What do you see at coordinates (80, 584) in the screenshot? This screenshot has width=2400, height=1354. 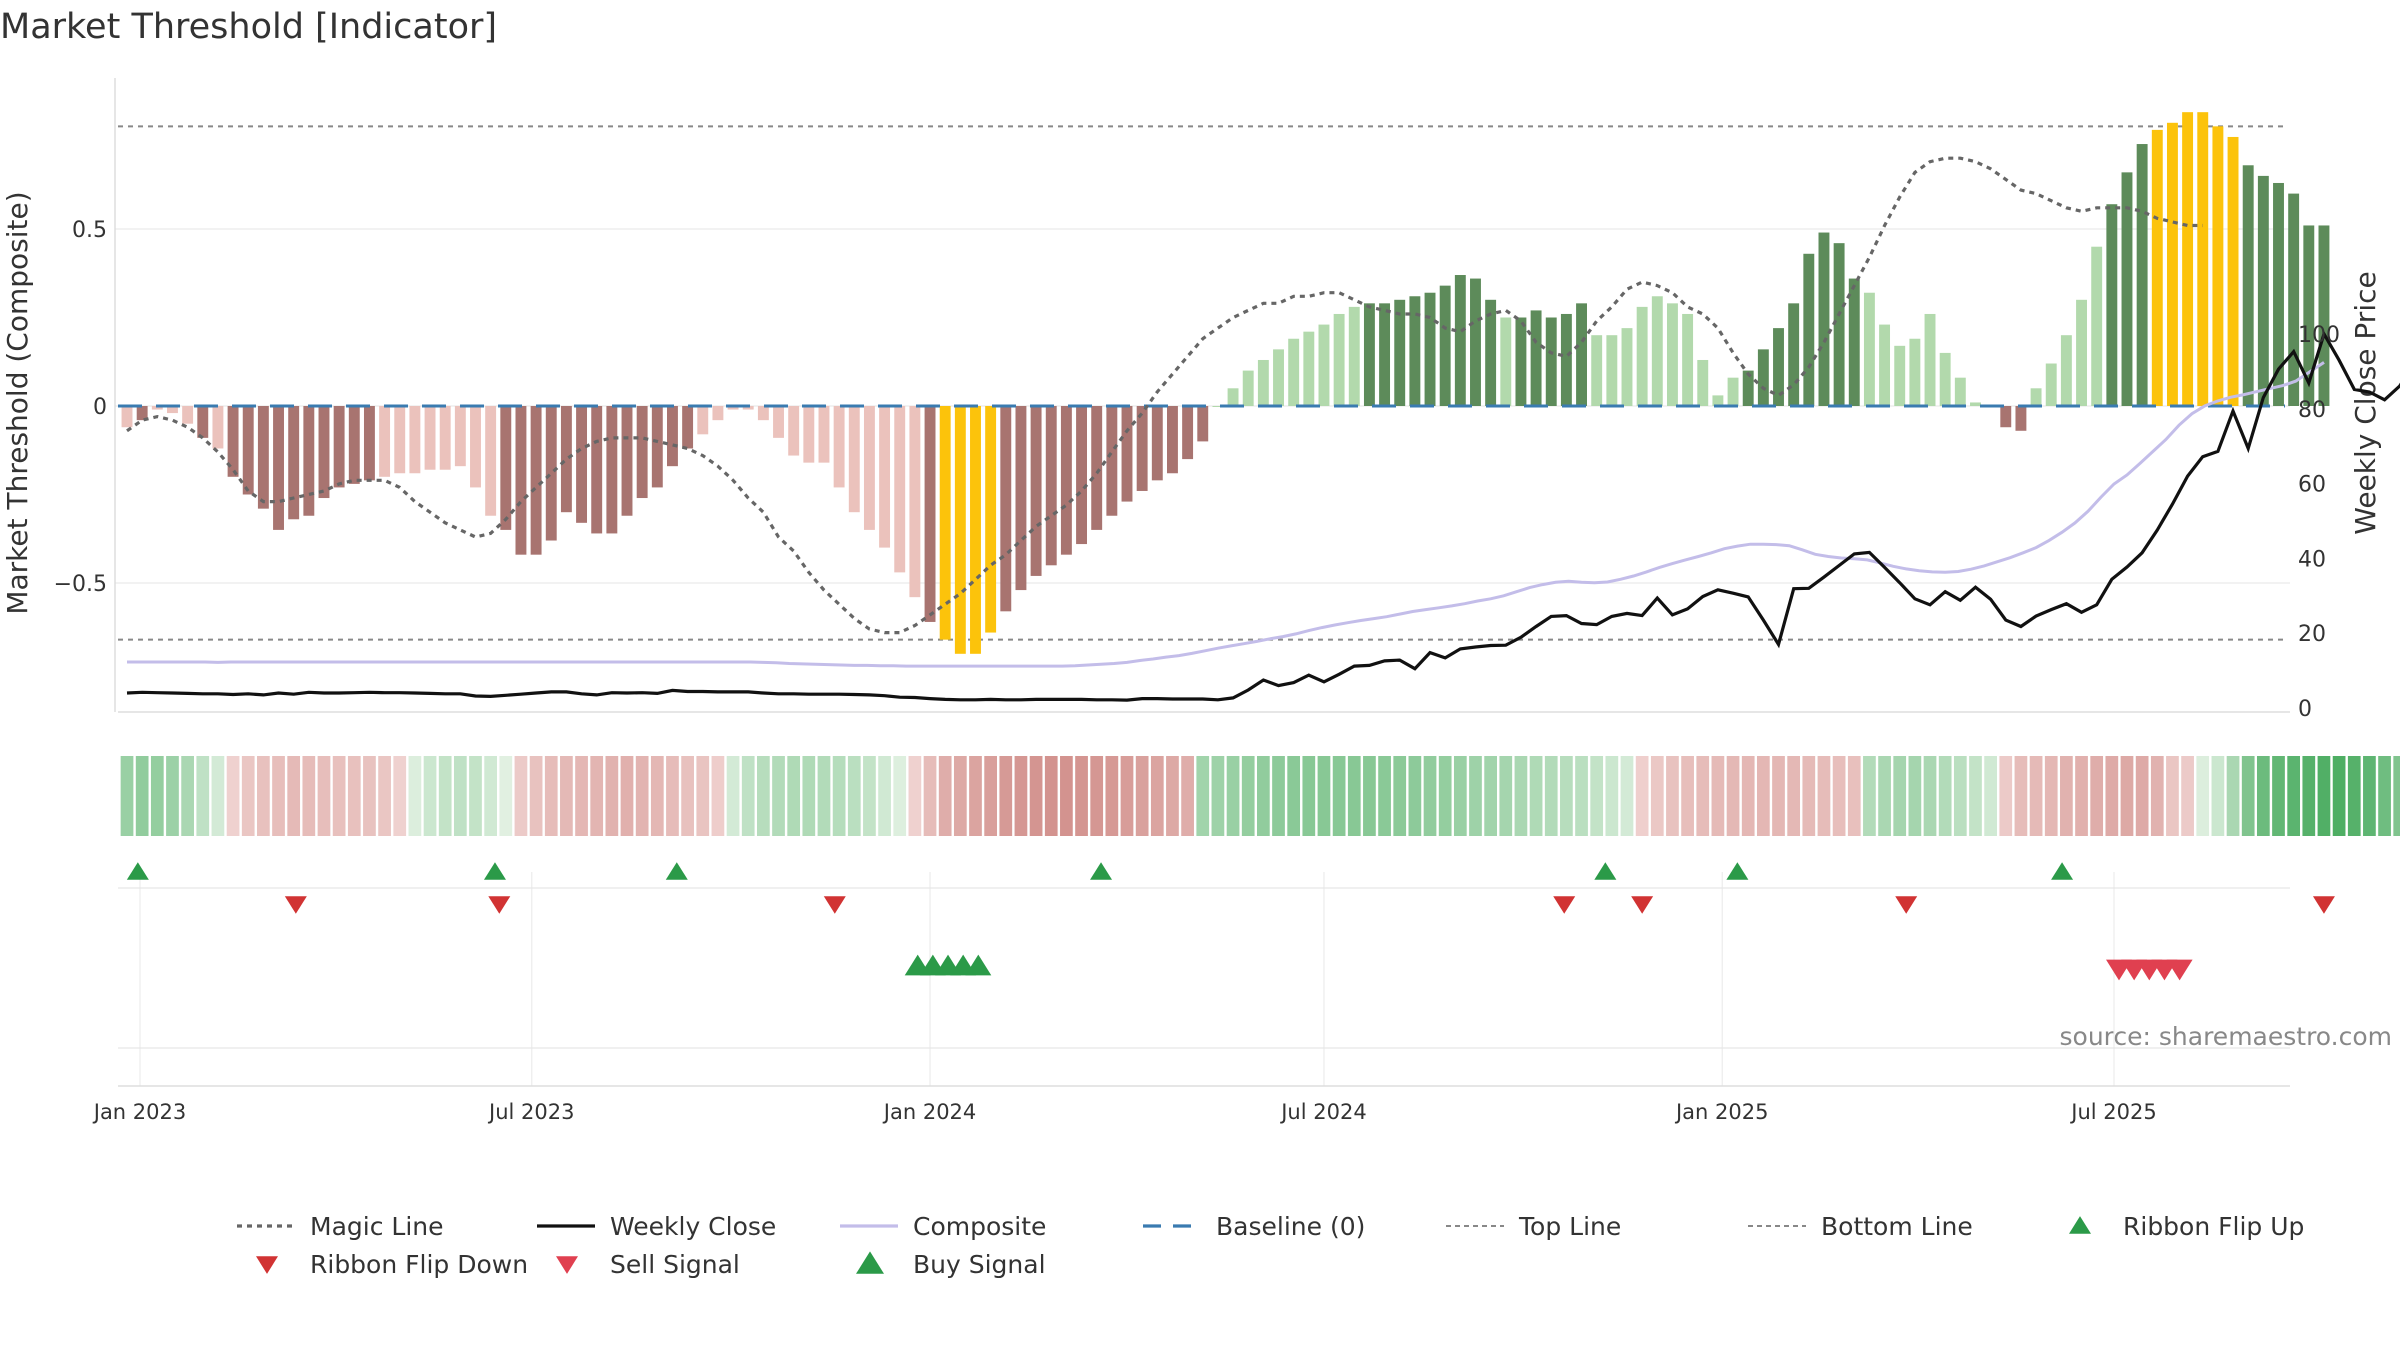 I see `left-tick-label: −0.5` at bounding box center [80, 584].